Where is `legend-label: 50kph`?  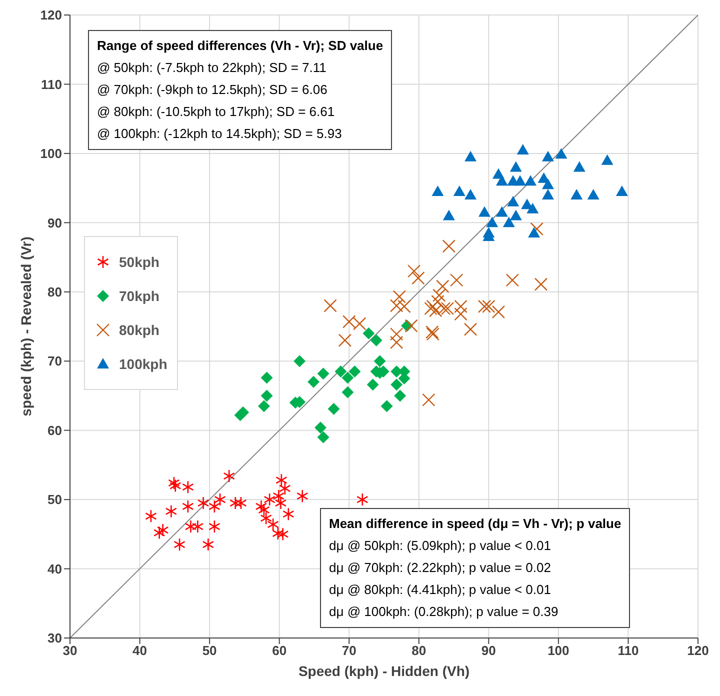
legend-label: 50kph is located at coordinates (139, 262).